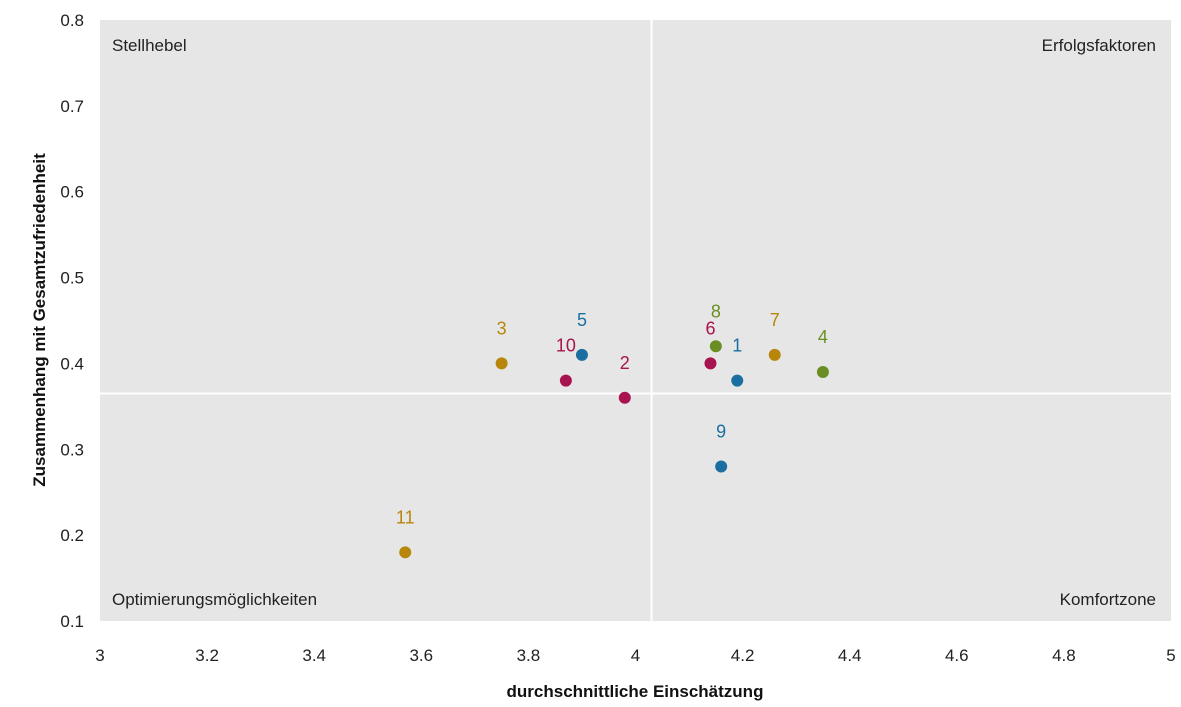 The height and width of the screenshot is (707, 1181). What do you see at coordinates (635, 691) in the screenshot?
I see `x-axis-title: durchschnittliche Einschätzung` at bounding box center [635, 691].